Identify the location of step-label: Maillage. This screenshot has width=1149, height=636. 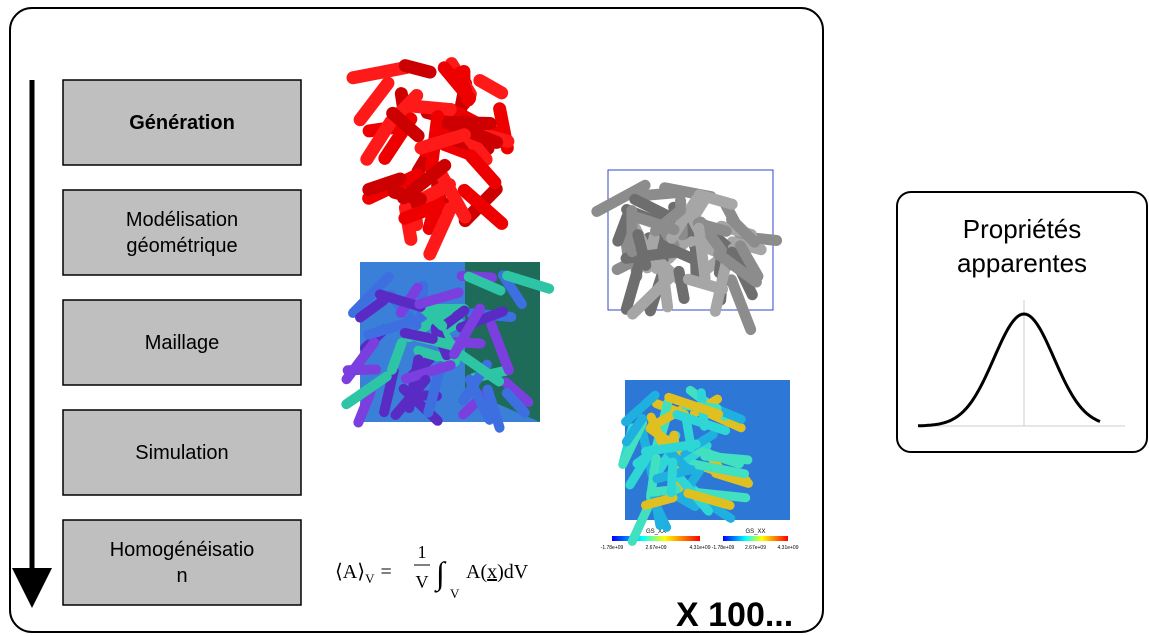
(182, 343).